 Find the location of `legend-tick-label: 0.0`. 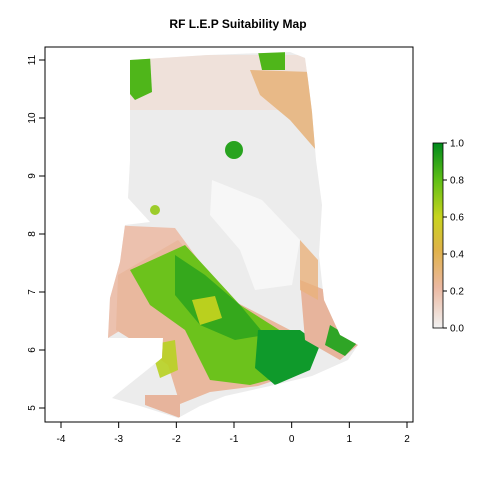

legend-tick-label: 0.0 is located at coordinates (457, 329).